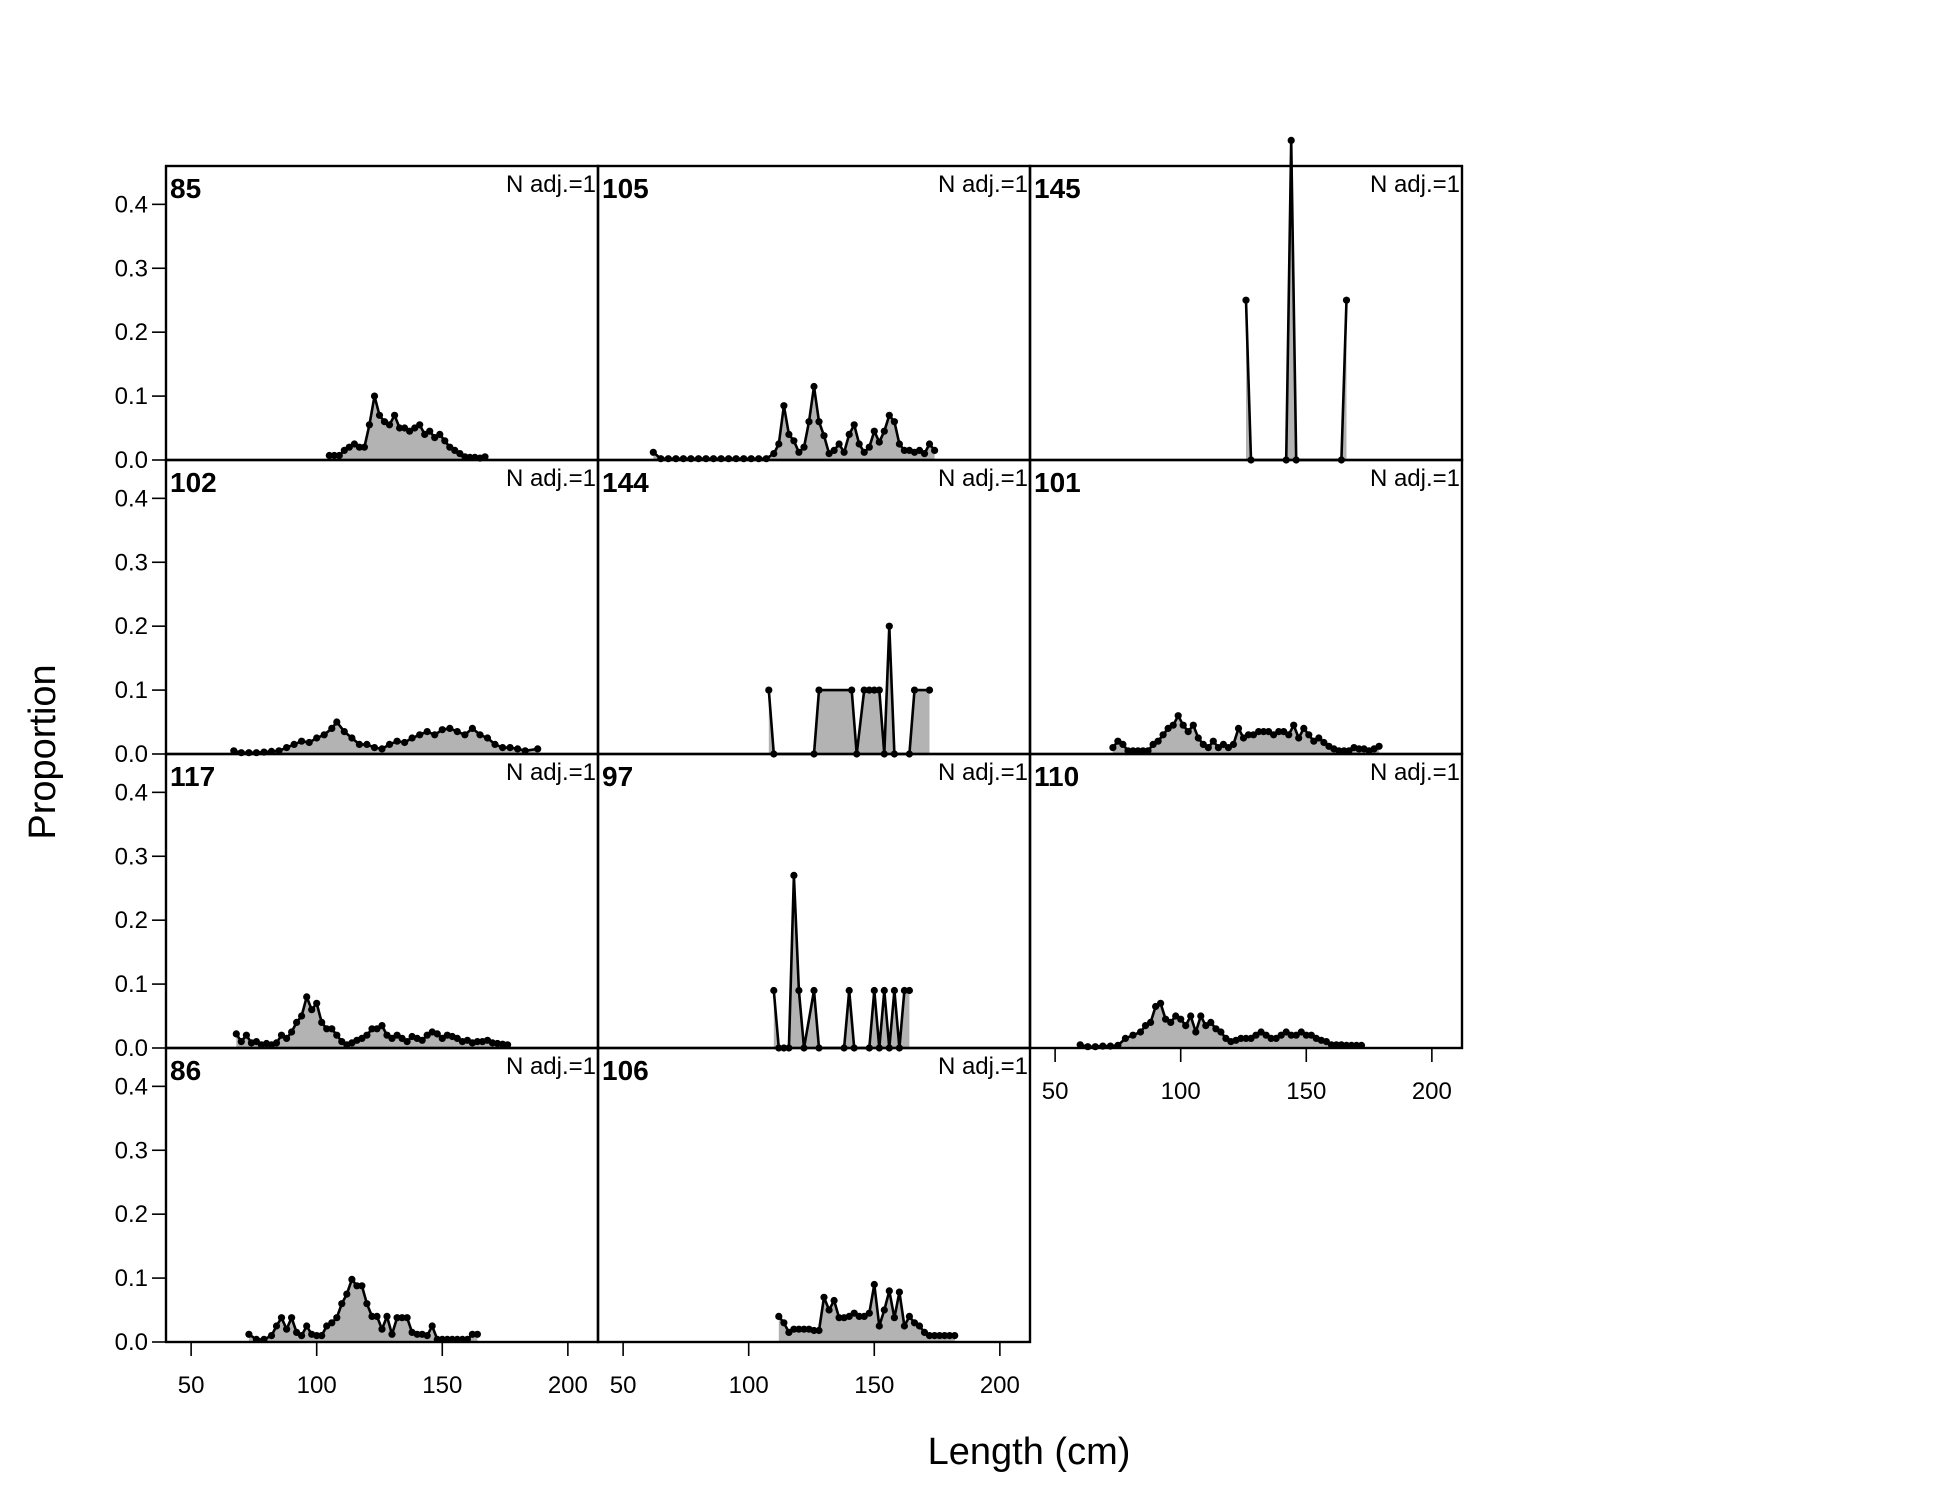 The width and height of the screenshot is (1950, 1500). What do you see at coordinates (814, 608) in the screenshot?
I see `panel-144: 144 N adj.=1` at bounding box center [814, 608].